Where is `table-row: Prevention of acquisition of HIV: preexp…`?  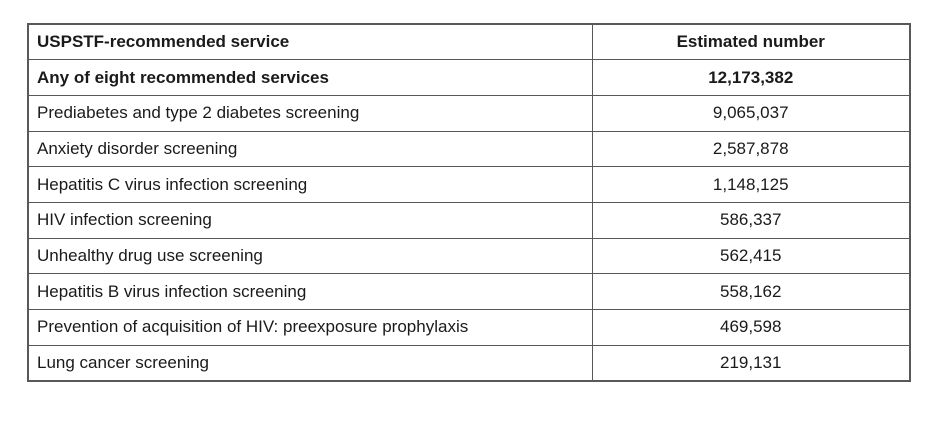
table-row: Prevention of acquisition of HIV: preexp… is located at coordinates (469, 327).